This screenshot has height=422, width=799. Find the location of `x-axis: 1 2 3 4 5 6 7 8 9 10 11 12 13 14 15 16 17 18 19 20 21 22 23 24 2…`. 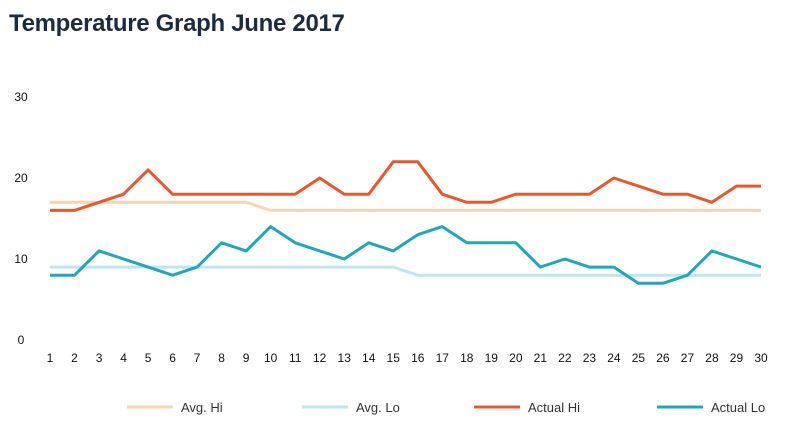

x-axis: 1 2 3 4 5 6 7 8 9 10 11 12 13 14 15 16 17 18 19 20 21 22 23 24 2… is located at coordinates (407, 358).